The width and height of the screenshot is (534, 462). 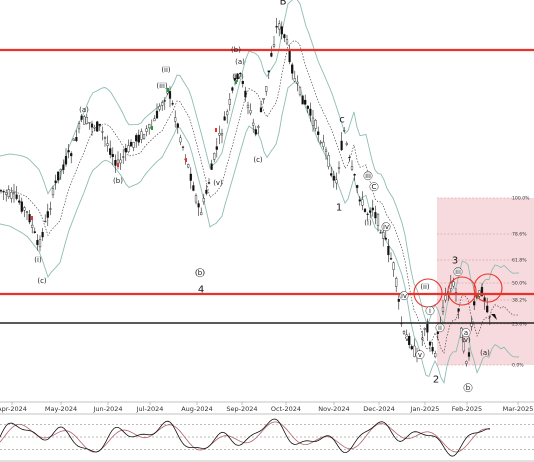 I want to click on wave-label: 2, so click(x=436, y=380).